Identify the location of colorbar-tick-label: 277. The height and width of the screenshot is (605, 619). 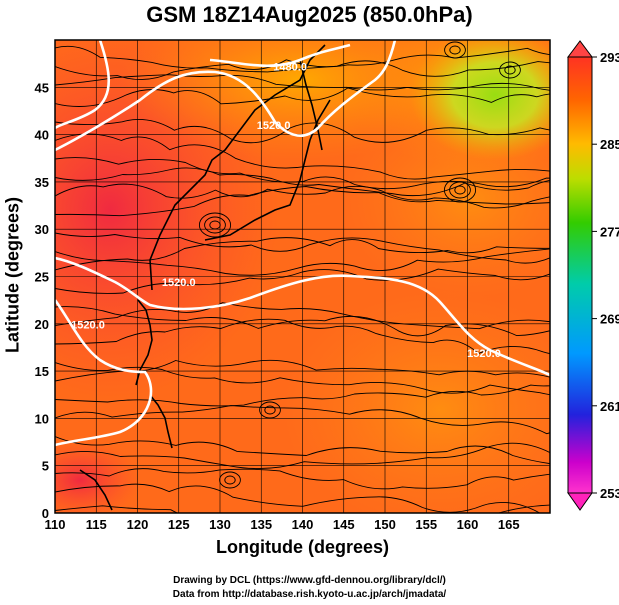
(609, 231).